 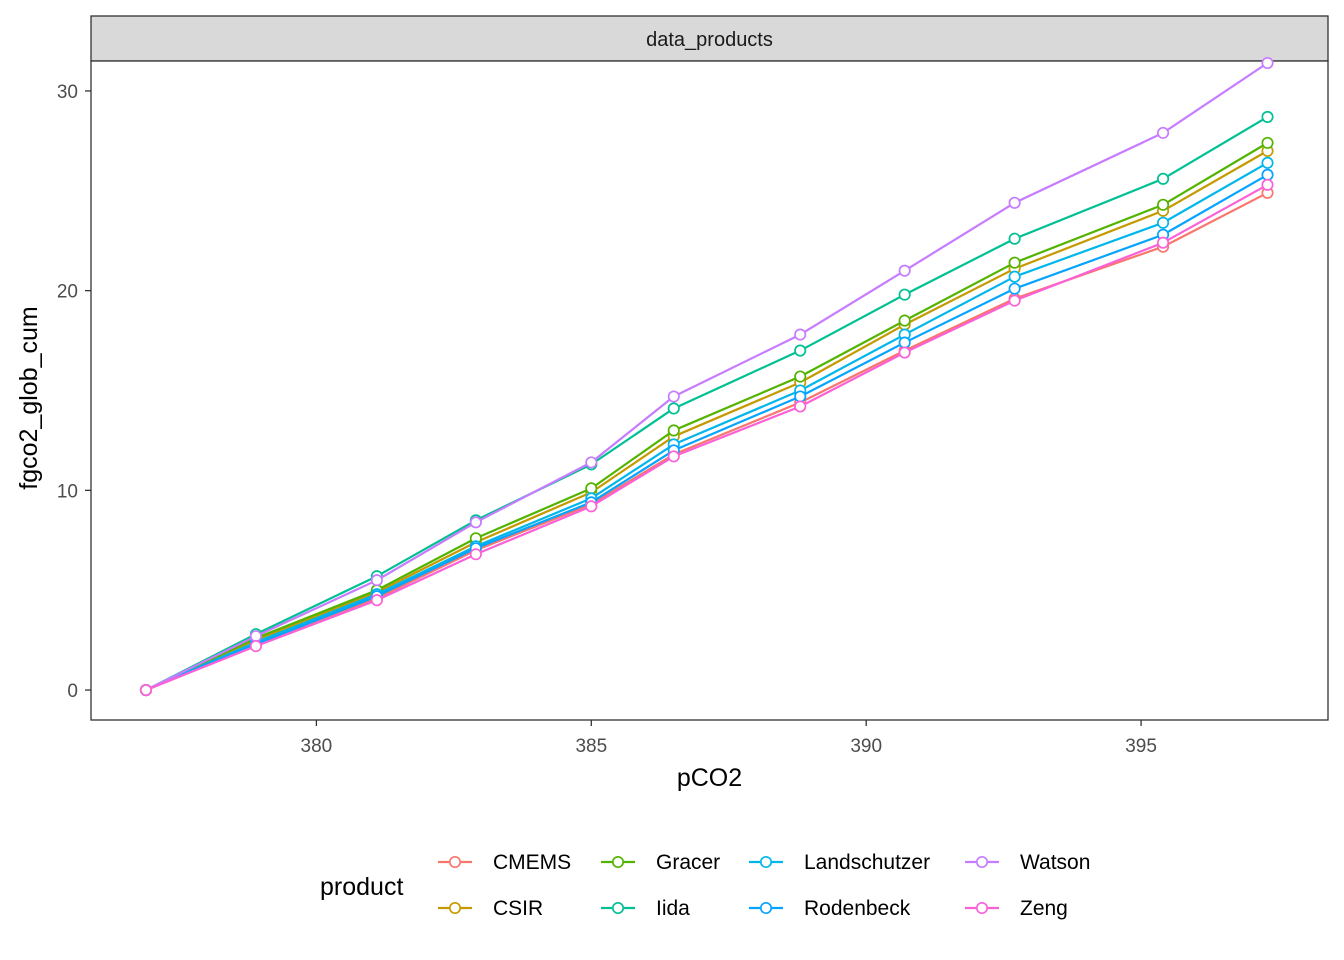 I want to click on legend-label: Zeng, so click(x=1044, y=908).